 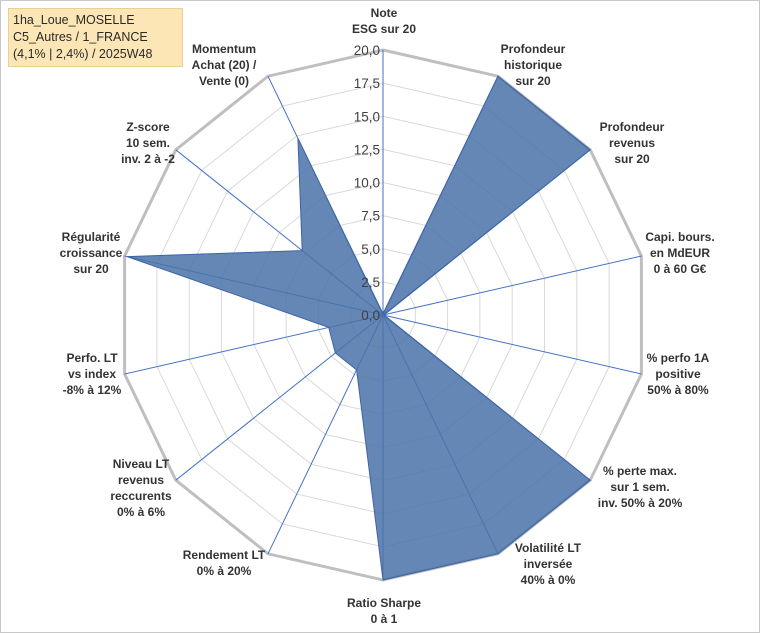 What do you see at coordinates (384, 611) in the screenshot?
I see `axis-label: Ratio Sharpe 0 à 1` at bounding box center [384, 611].